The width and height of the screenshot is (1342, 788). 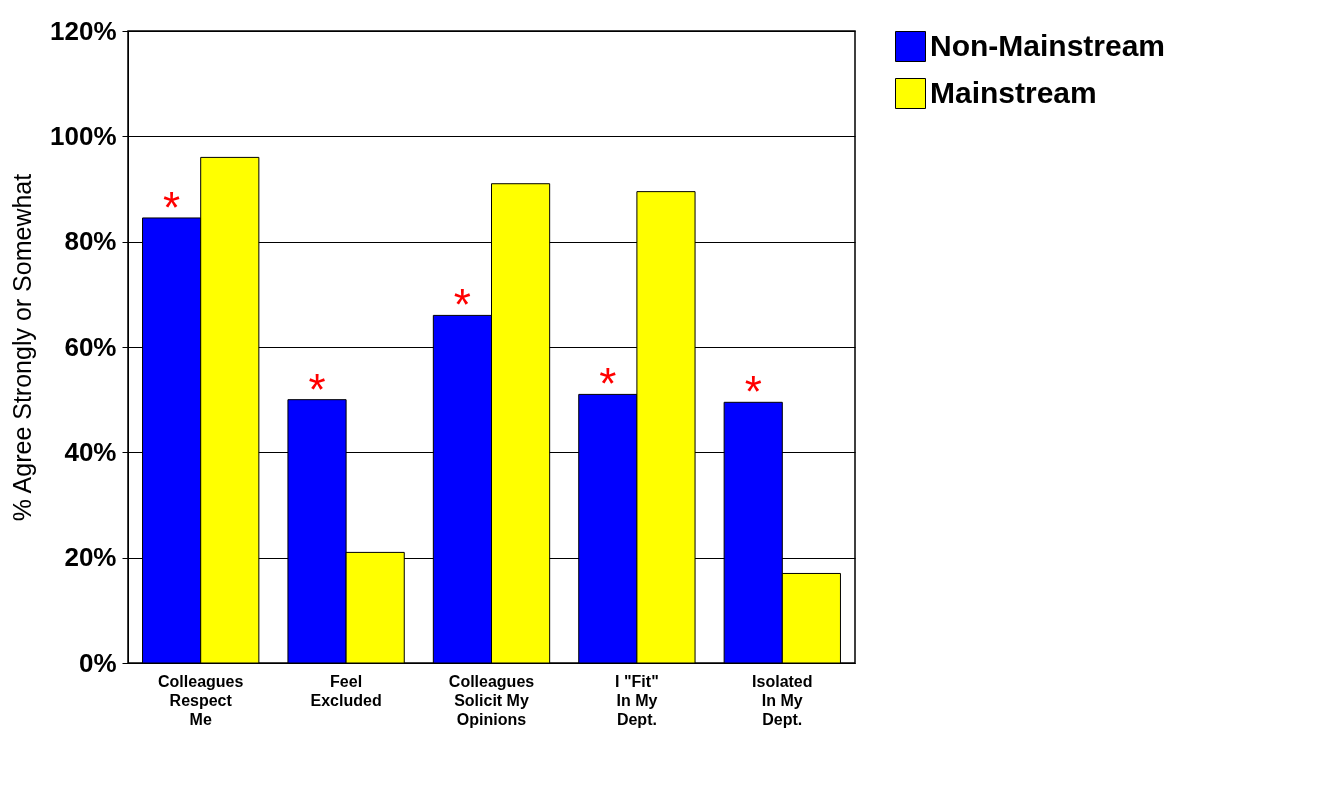 I want to click on x-tick-label: Feel Excluded, so click(x=346, y=690).